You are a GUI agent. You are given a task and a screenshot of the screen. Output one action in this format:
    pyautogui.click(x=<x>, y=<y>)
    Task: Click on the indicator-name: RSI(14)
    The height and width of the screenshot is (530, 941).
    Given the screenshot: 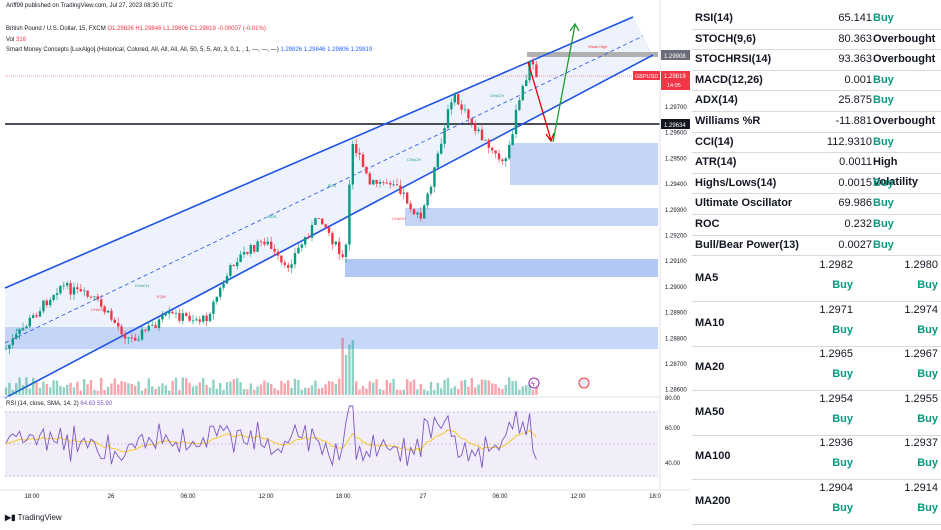 What is the action you would take?
    pyautogui.click(x=714, y=18)
    